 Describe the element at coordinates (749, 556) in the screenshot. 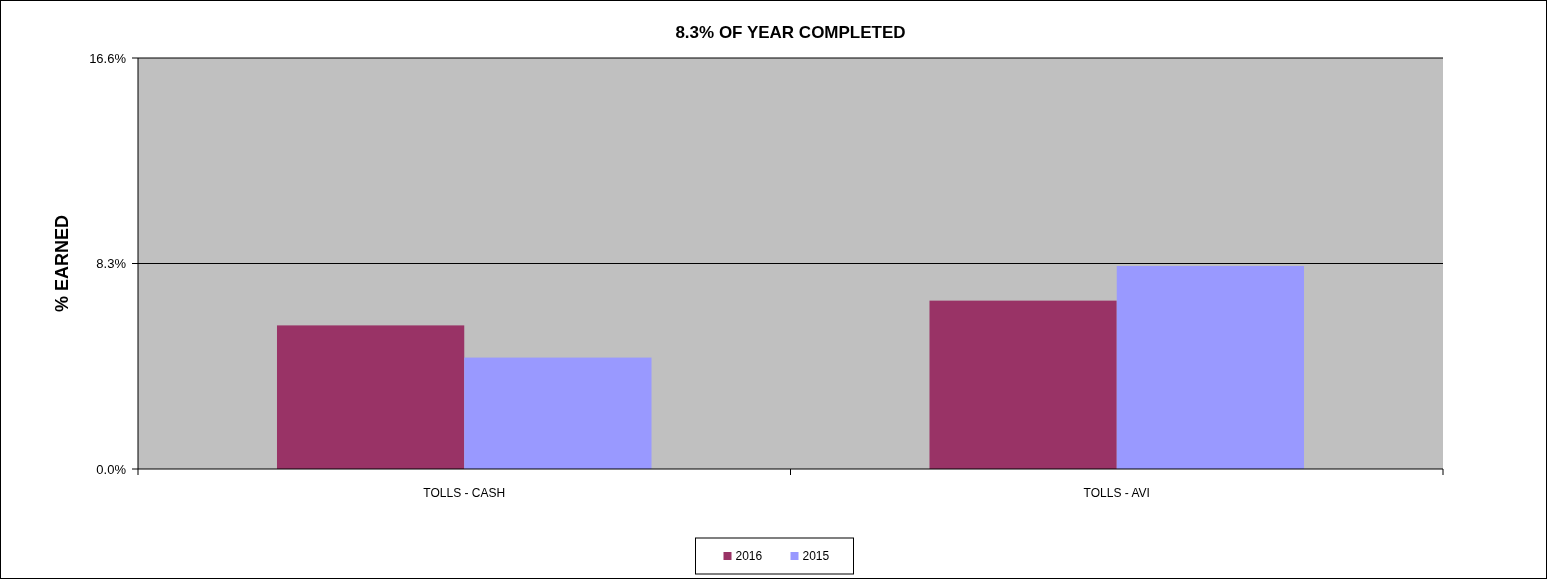

I see `legend-label: 2016` at that location.